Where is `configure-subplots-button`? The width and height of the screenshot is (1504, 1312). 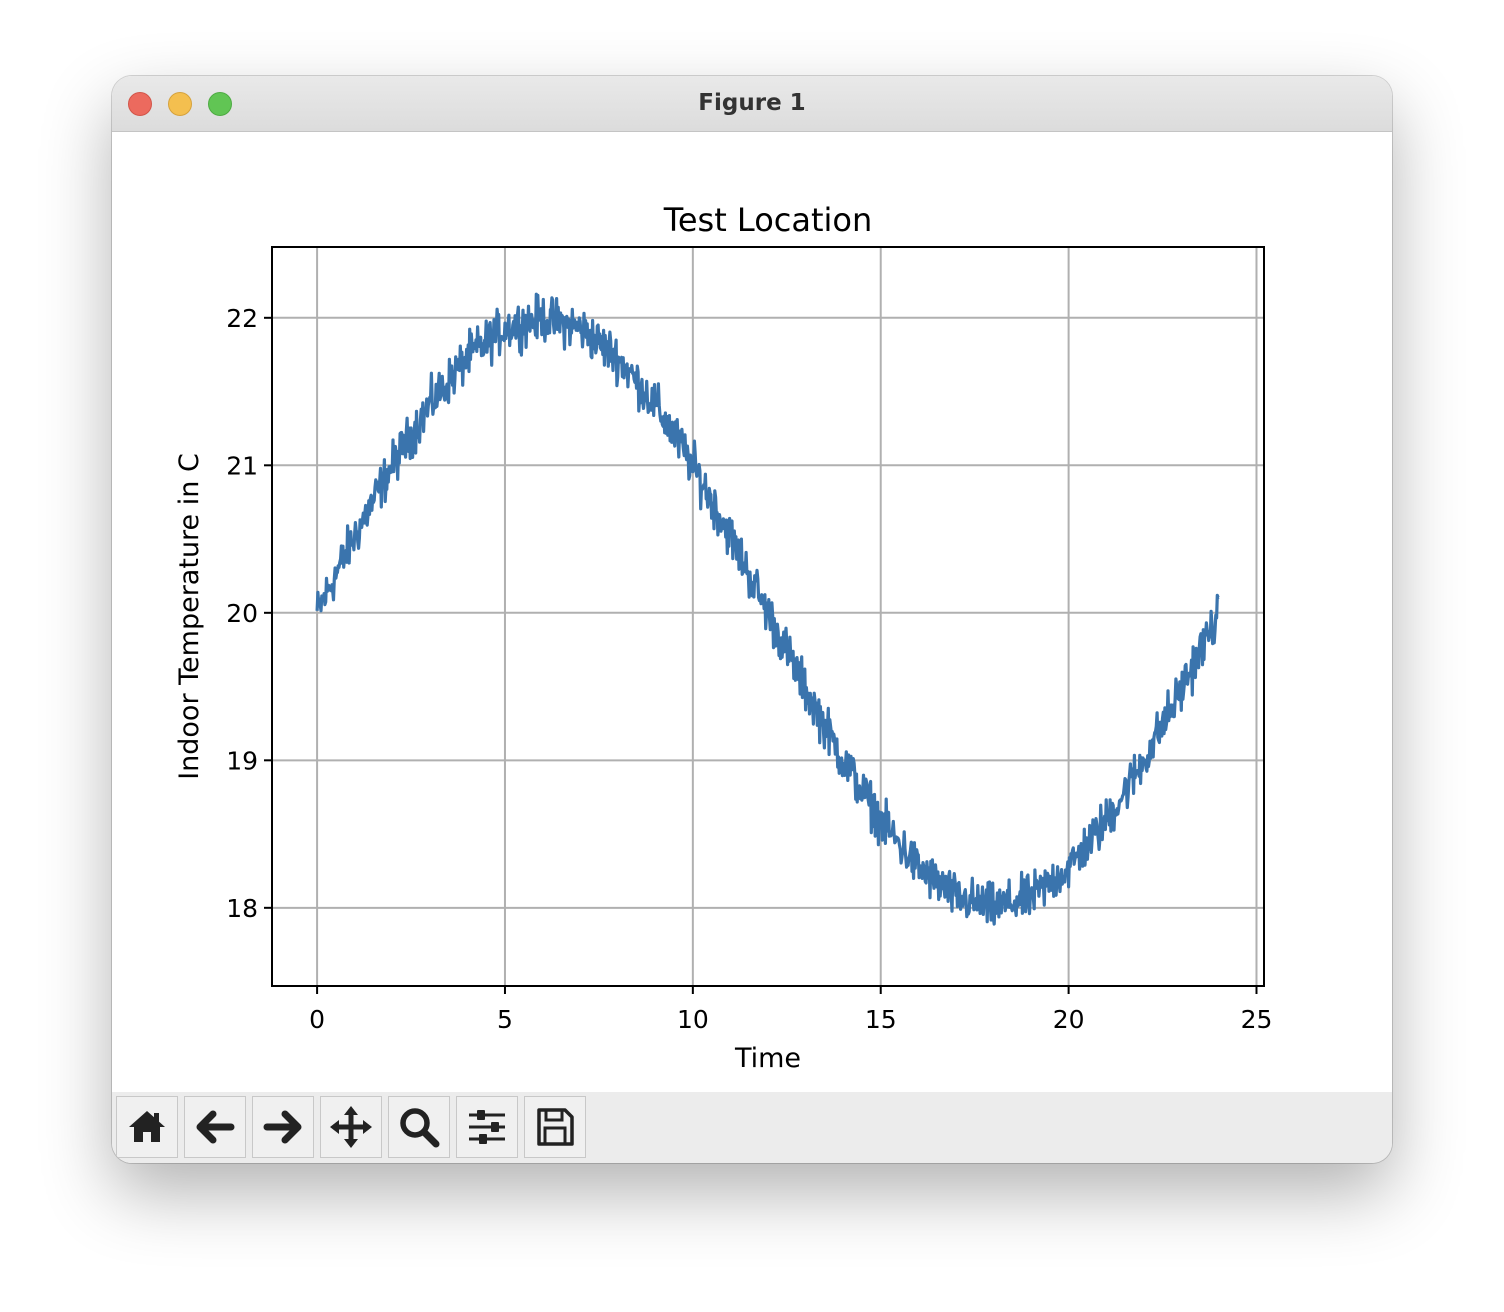 configure-subplots-button is located at coordinates (487, 1127).